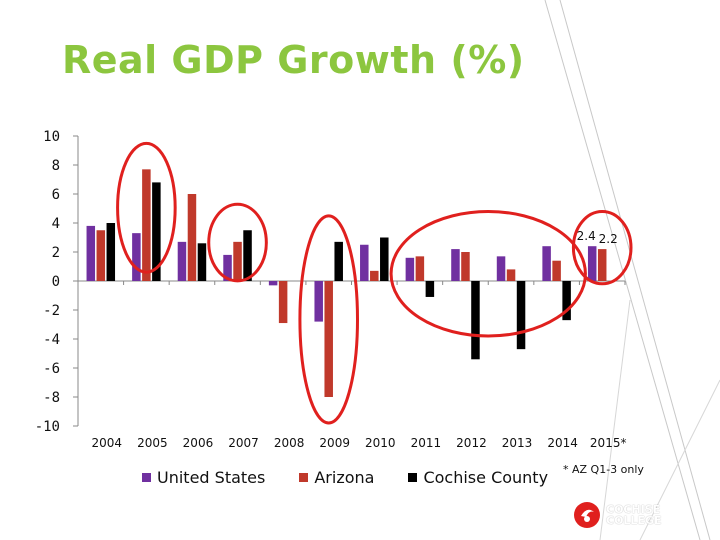 The image size is (720, 540). Describe the element at coordinates (293, 60) in the screenshot. I see `page-title: Real GDP Growth (%)` at that location.